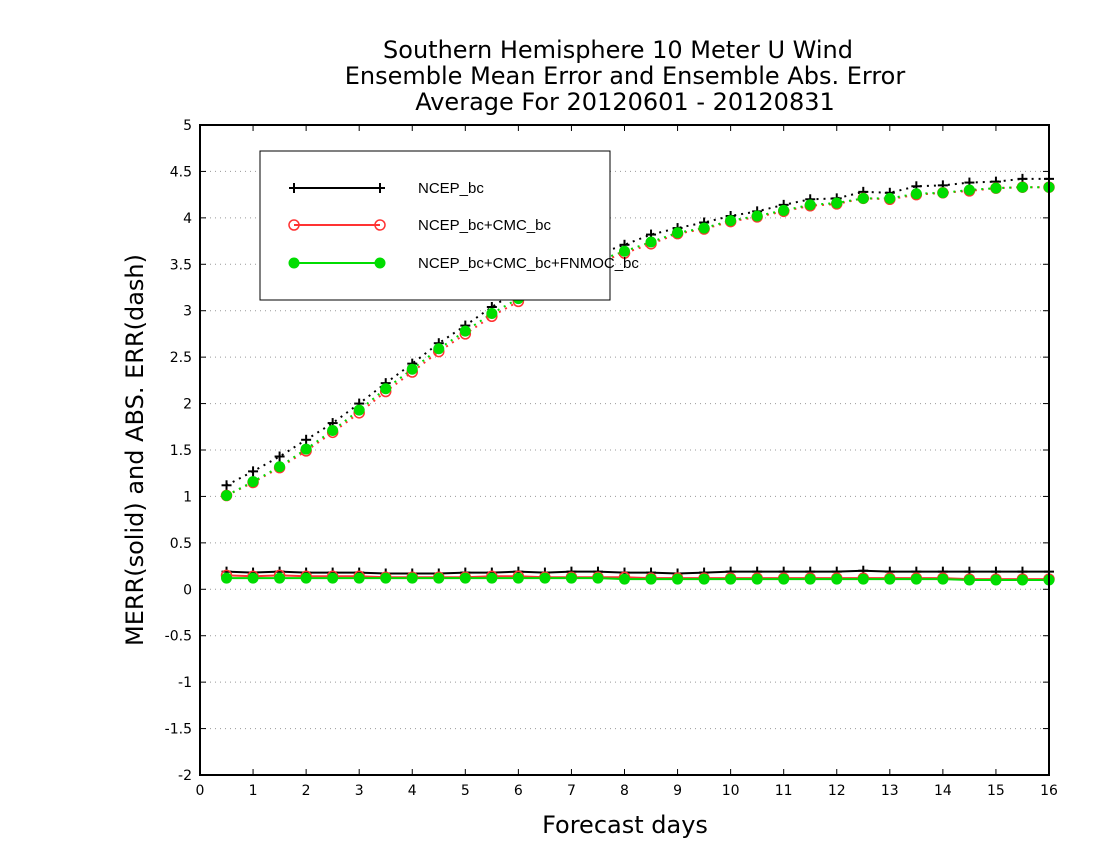 This screenshot has height=850, width=1100. What do you see at coordinates (359, 791) in the screenshot?
I see `x-tick-label: 3` at bounding box center [359, 791].